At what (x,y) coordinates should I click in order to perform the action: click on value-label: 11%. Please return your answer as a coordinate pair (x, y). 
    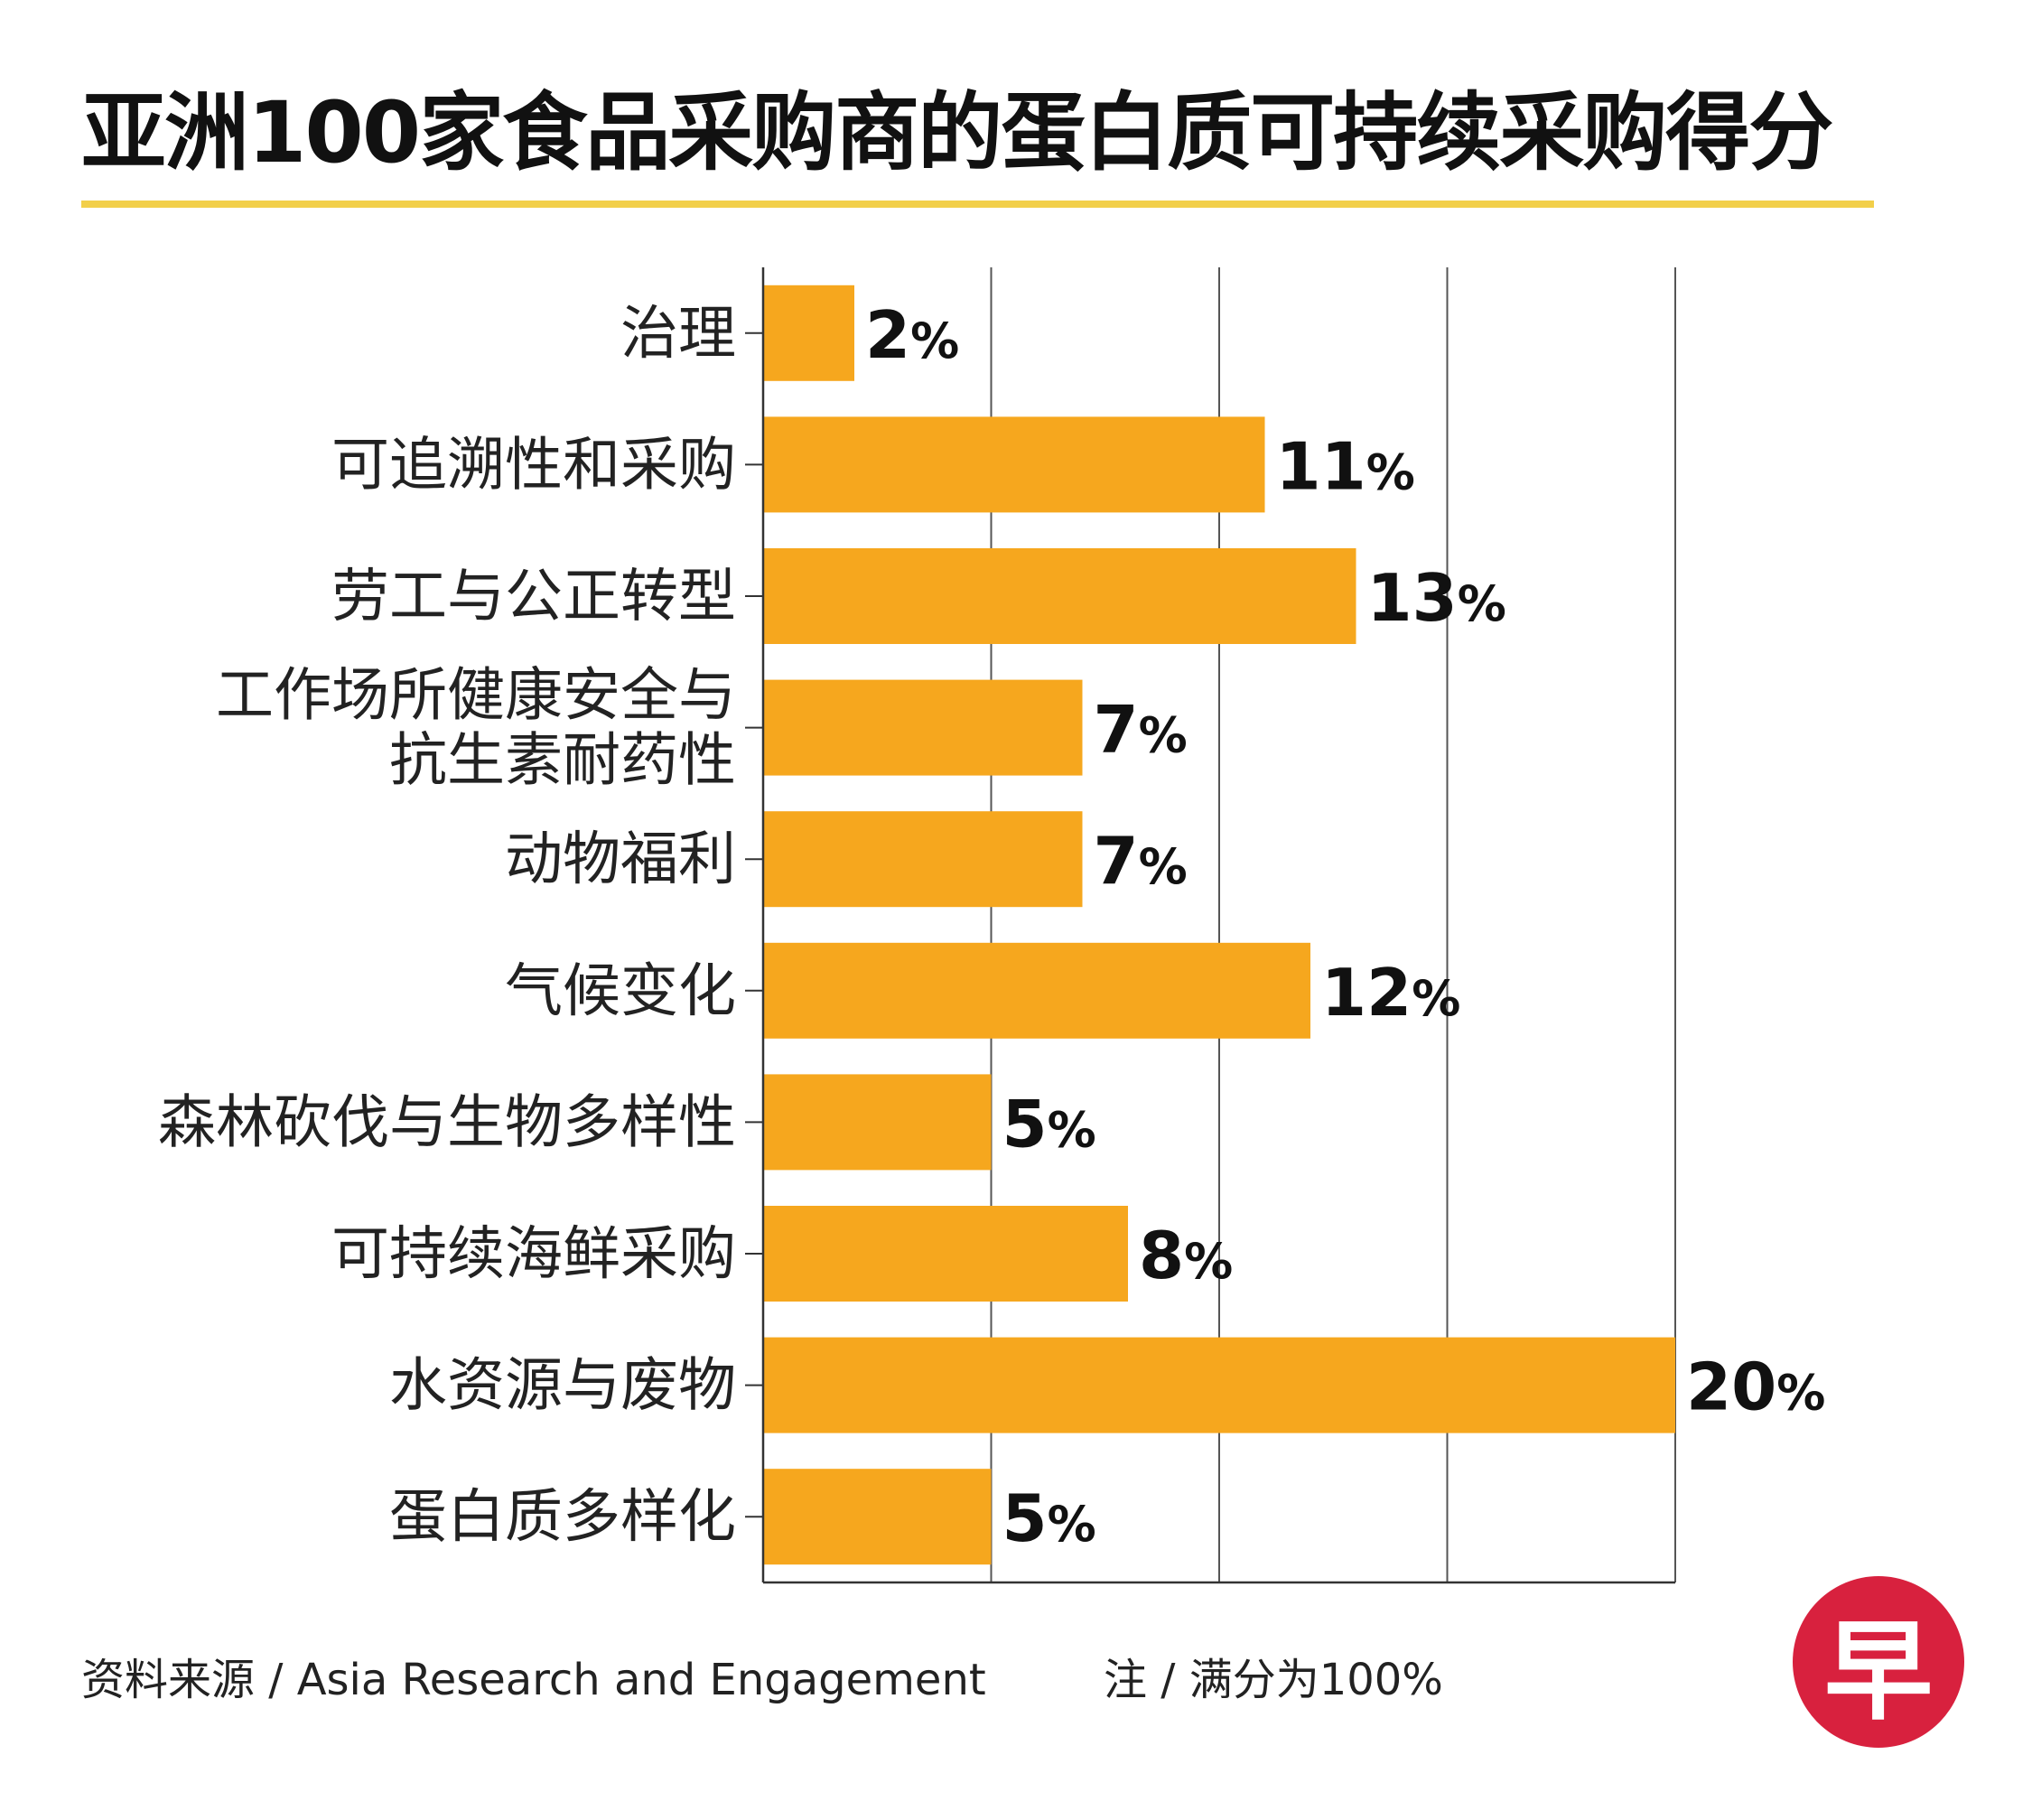
    Looking at the image, I should click on (1345, 466).